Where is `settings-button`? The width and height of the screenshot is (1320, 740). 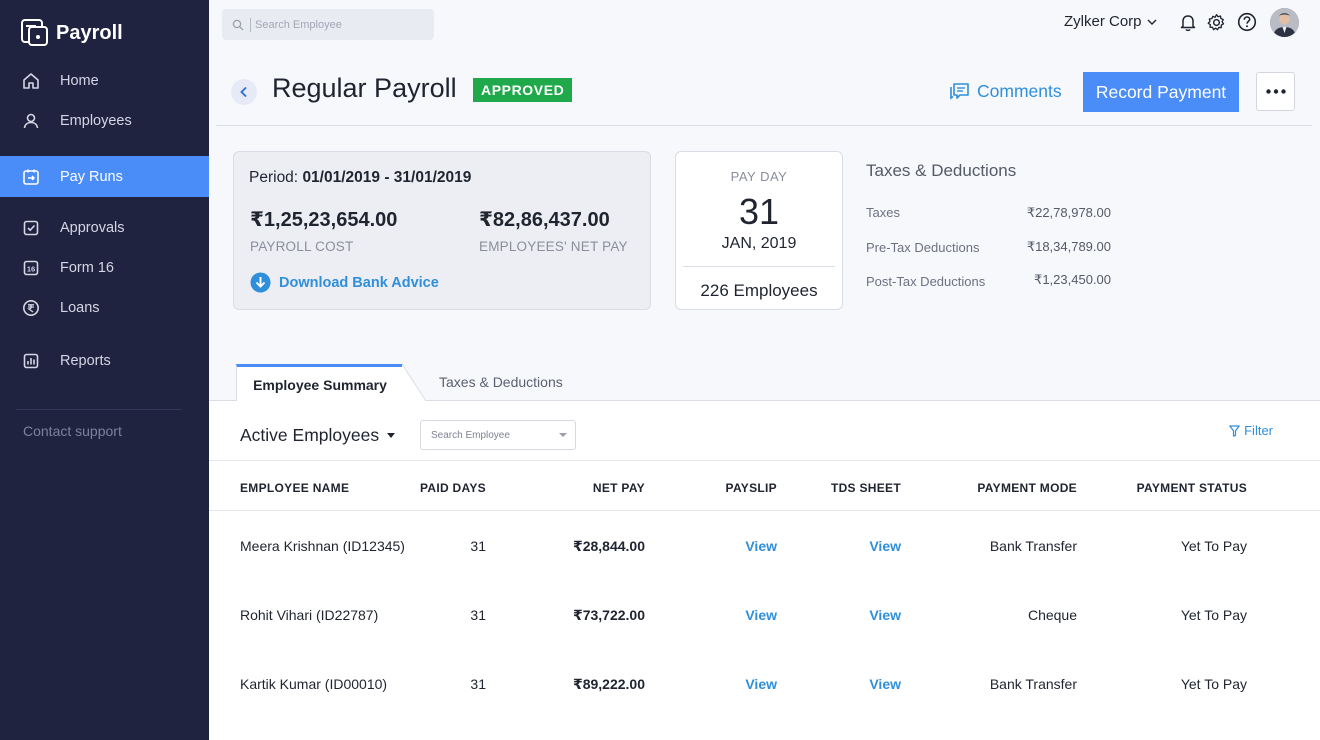 settings-button is located at coordinates (1216, 22).